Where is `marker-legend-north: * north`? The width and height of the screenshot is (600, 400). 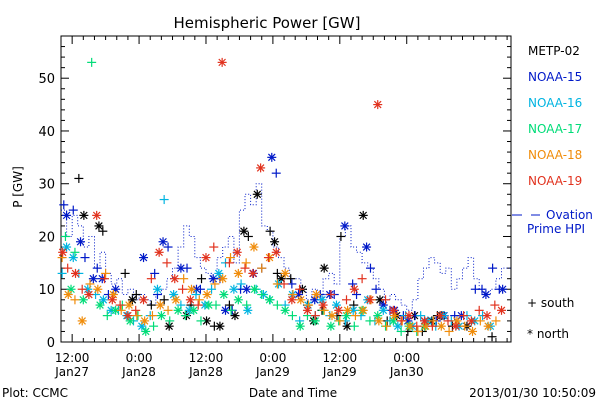
marker-legend-north: * north is located at coordinates (548, 334).